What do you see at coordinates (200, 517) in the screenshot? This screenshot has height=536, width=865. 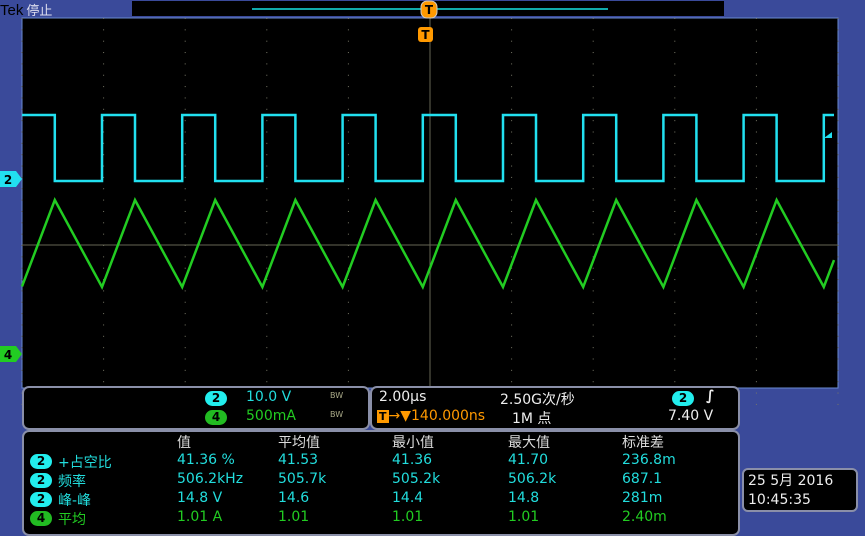 I see `measurement-value: 1.01 A` at bounding box center [200, 517].